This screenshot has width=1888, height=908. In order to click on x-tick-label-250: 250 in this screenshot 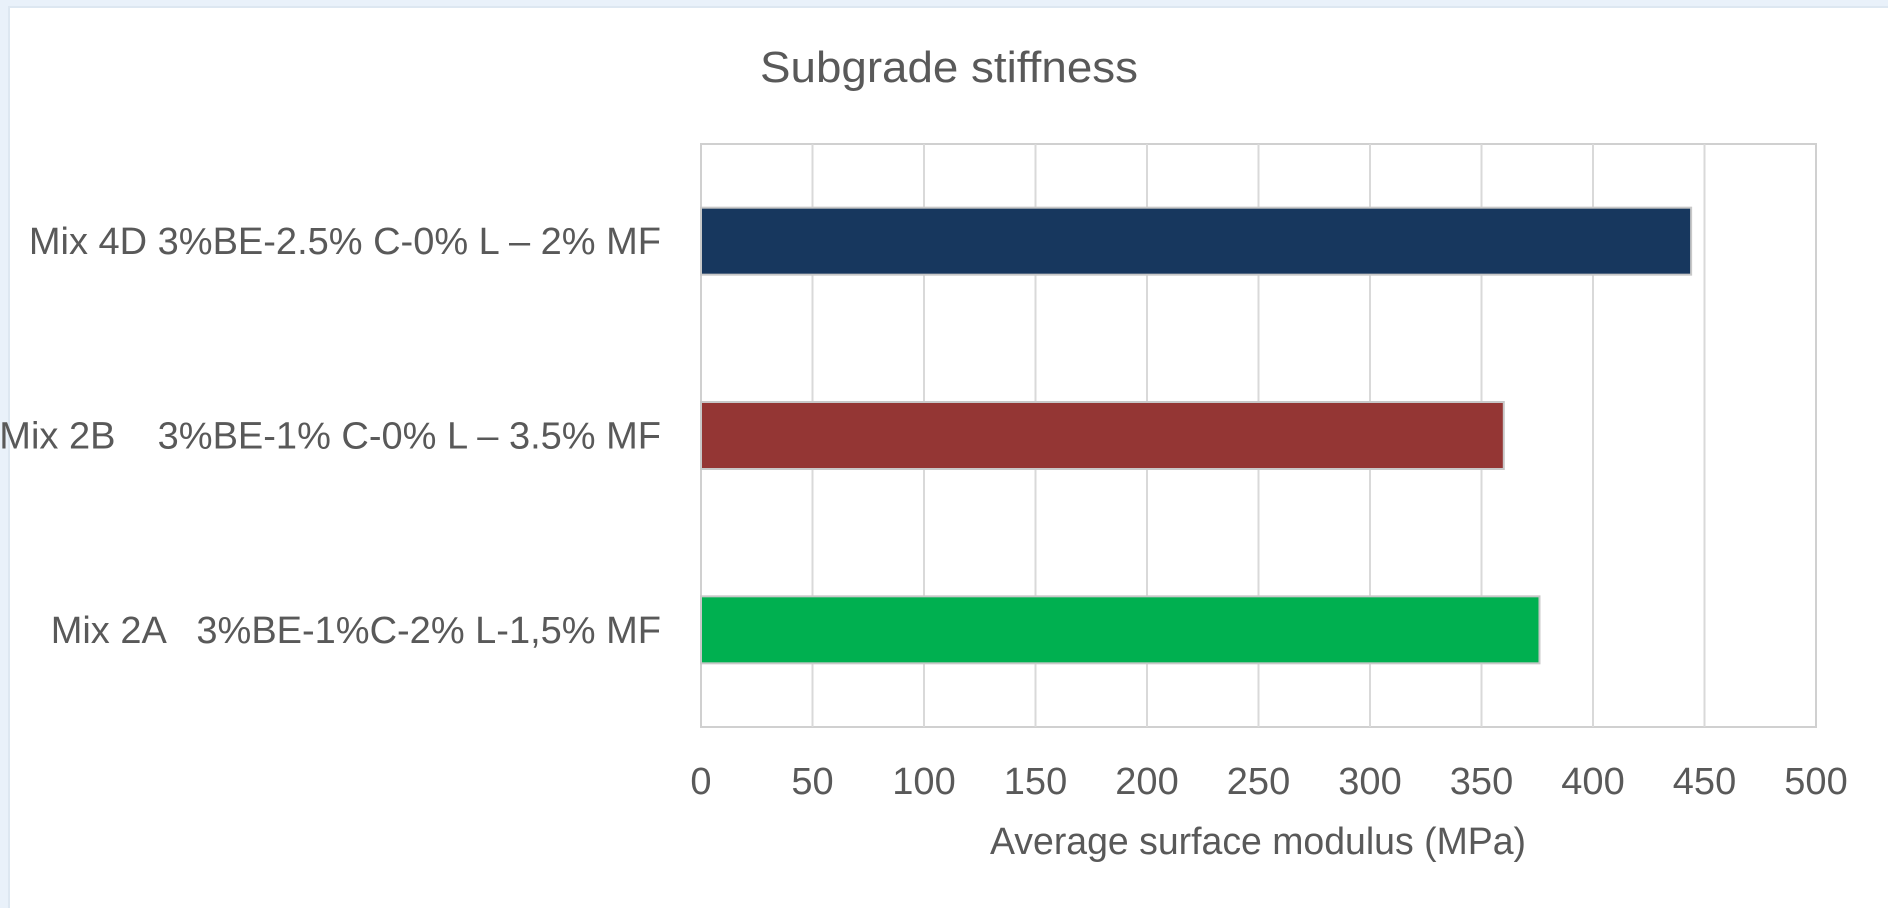, I will do `click(1258, 782)`.